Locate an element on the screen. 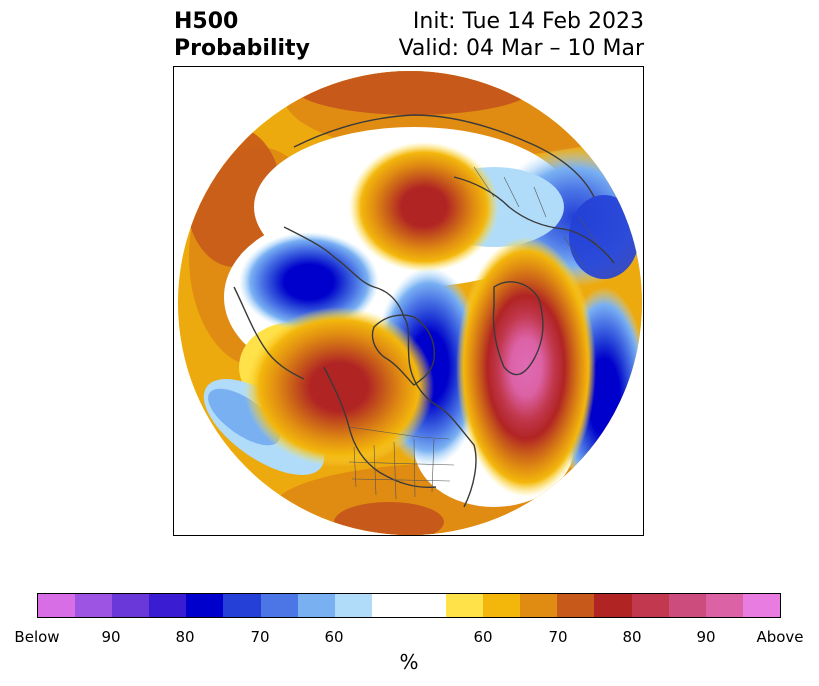  colorbar-unit-label: % is located at coordinates (409, 662).